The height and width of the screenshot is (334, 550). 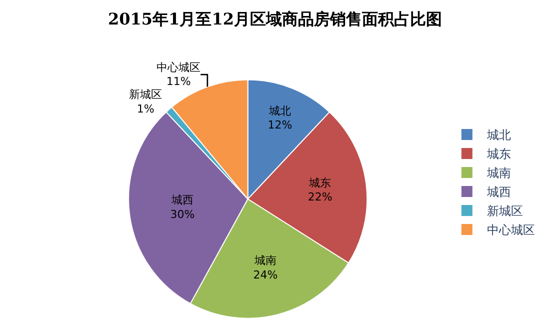 I want to click on slice-label: 城西, so click(x=182, y=200).